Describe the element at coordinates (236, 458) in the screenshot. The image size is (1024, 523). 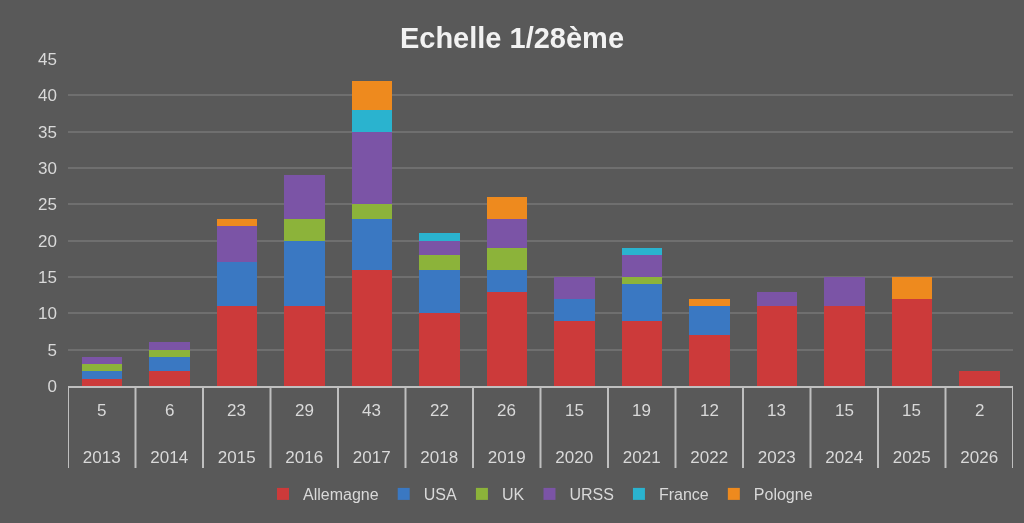
I see `x-tick-label: 2015` at that location.